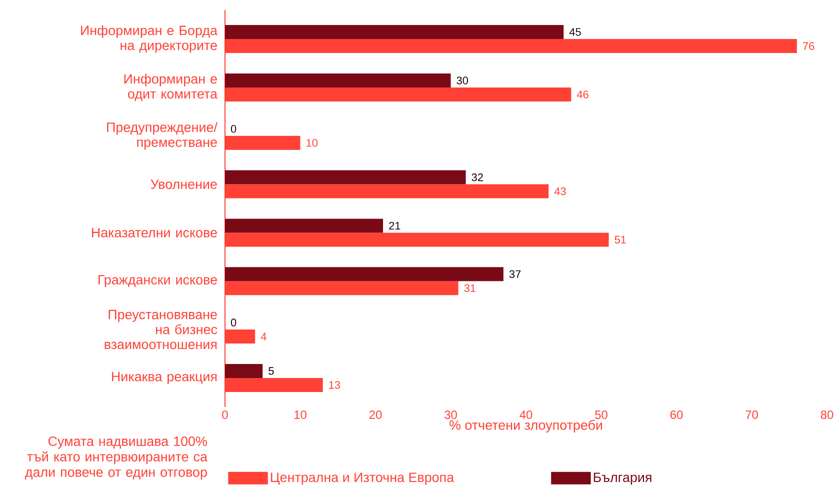 This screenshot has width=838, height=499. I want to click on x-tick-label: 30, so click(450, 414).